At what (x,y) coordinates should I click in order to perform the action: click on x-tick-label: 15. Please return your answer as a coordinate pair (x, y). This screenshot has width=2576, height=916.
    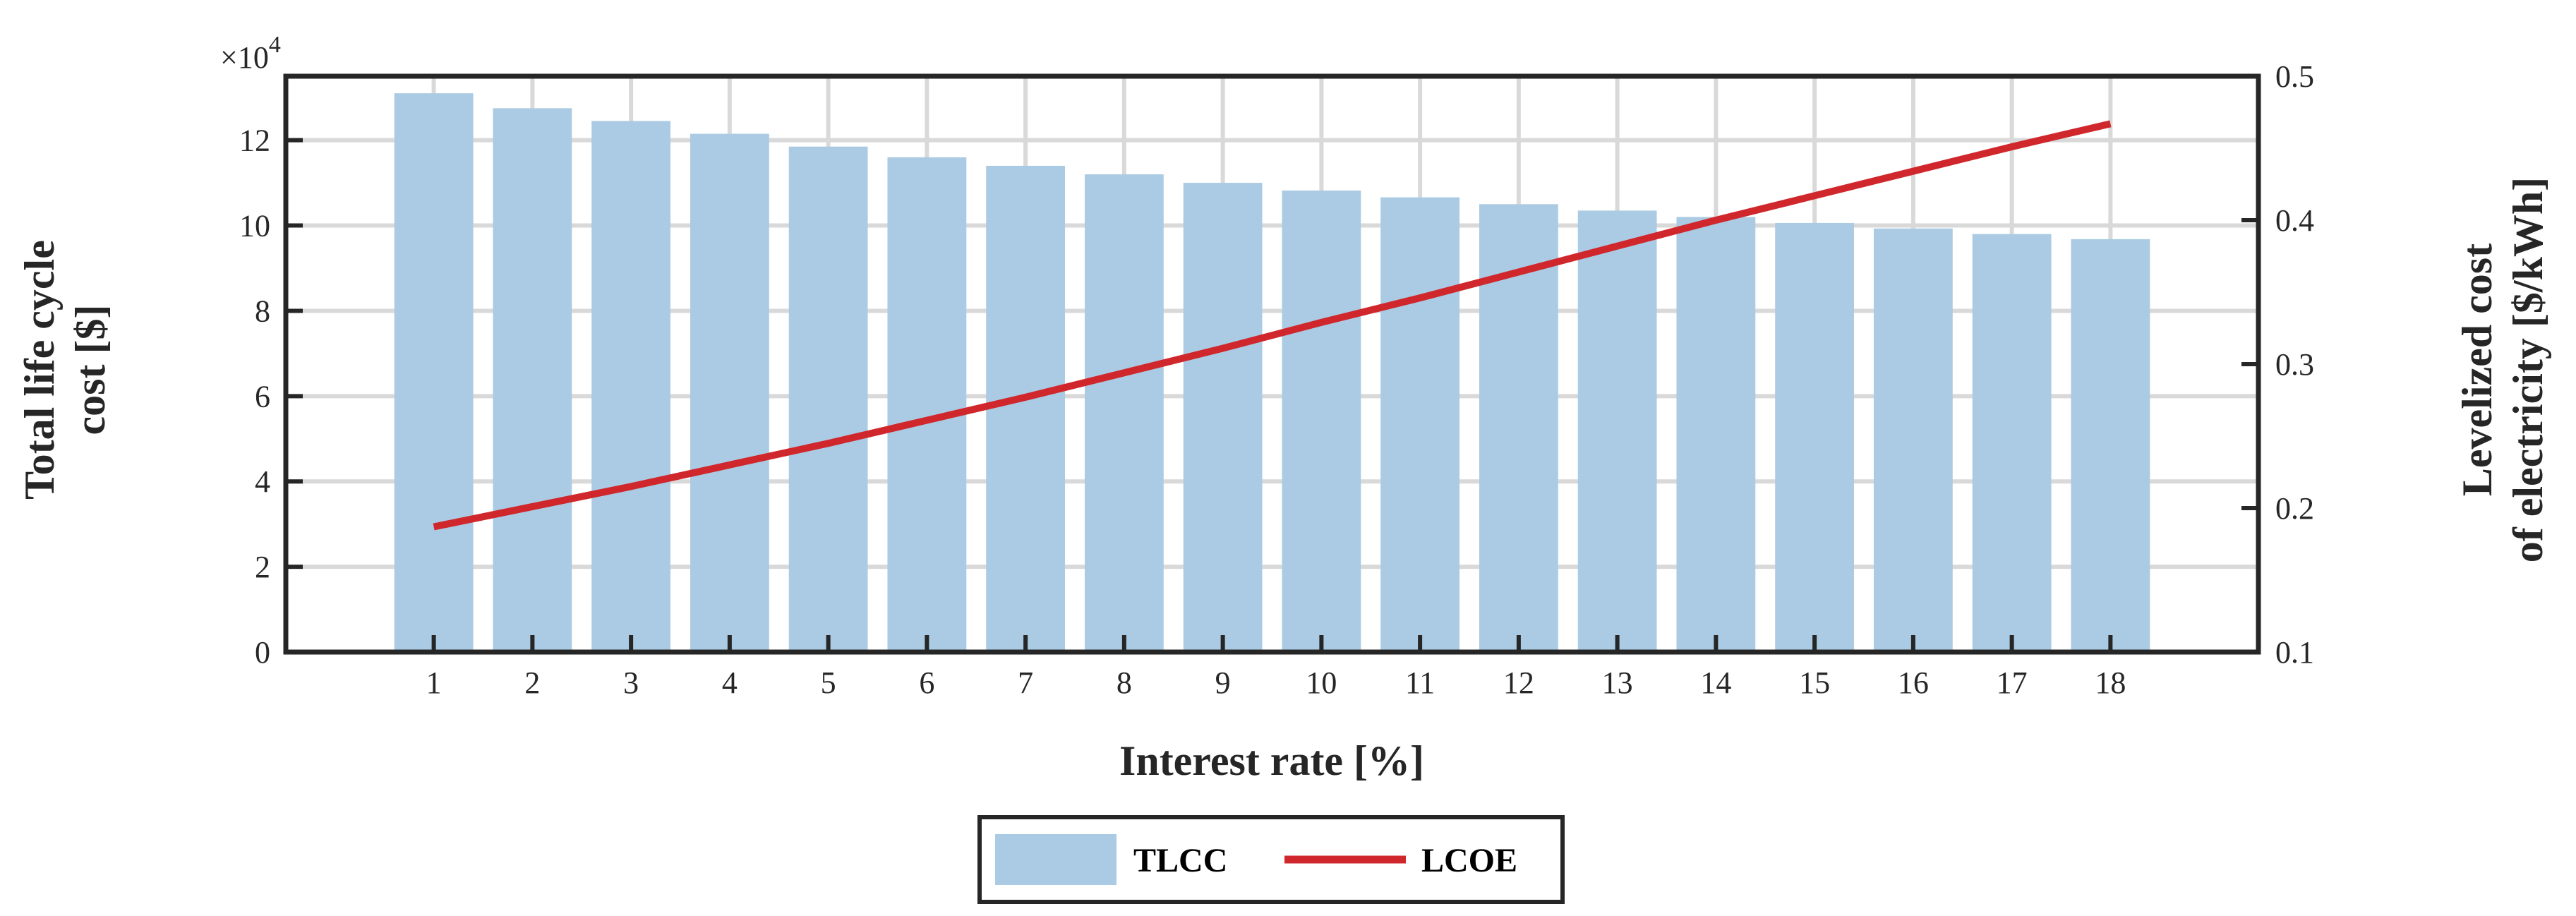
    Looking at the image, I should click on (1814, 682).